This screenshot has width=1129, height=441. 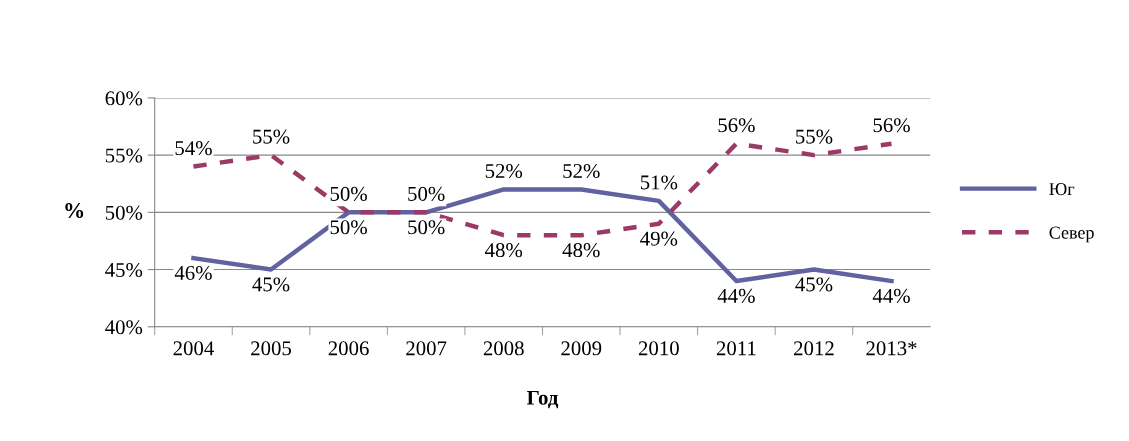 What do you see at coordinates (658, 348) in the screenshot?
I see `x-tick-label: 2010` at bounding box center [658, 348].